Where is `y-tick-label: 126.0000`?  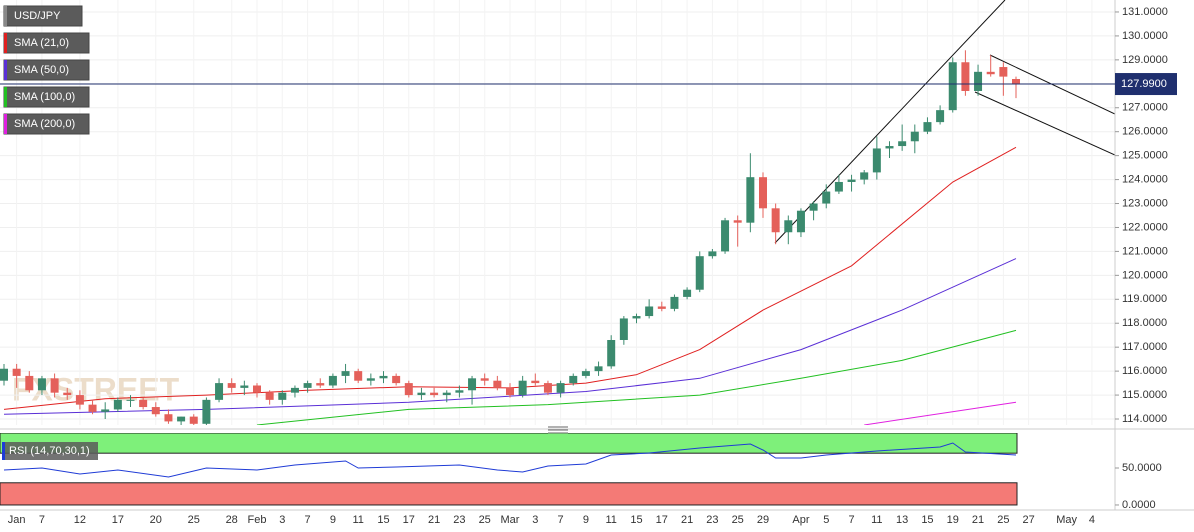
y-tick-label: 126.0000 is located at coordinates (1145, 132).